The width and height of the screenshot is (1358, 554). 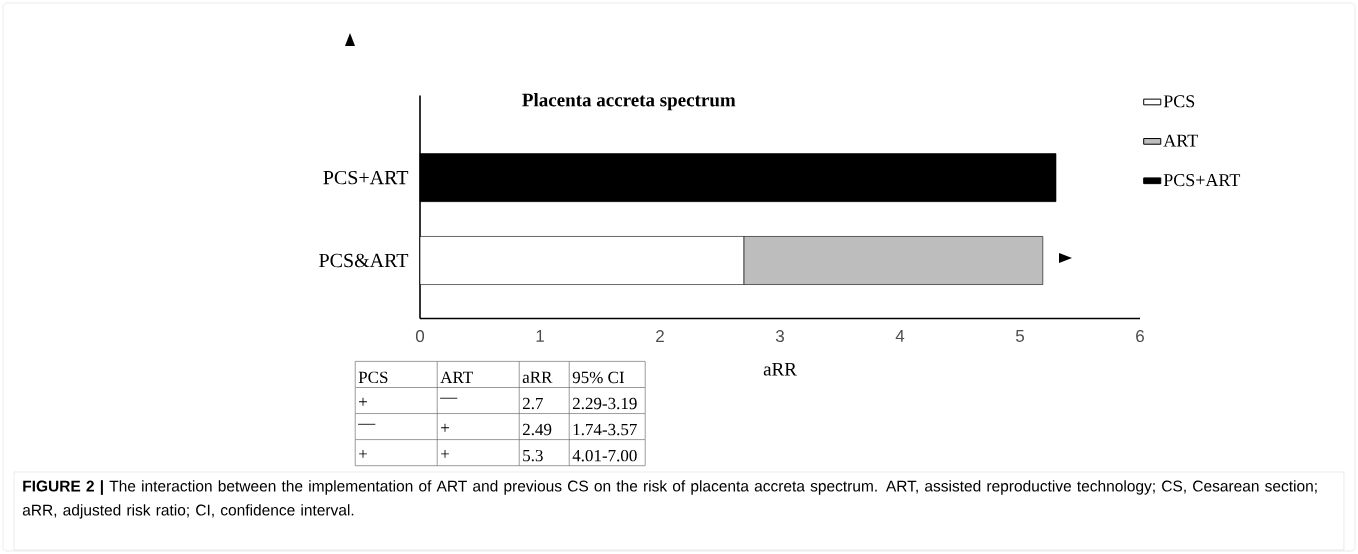 I want to click on x-tick-label: 0, so click(x=420, y=336).